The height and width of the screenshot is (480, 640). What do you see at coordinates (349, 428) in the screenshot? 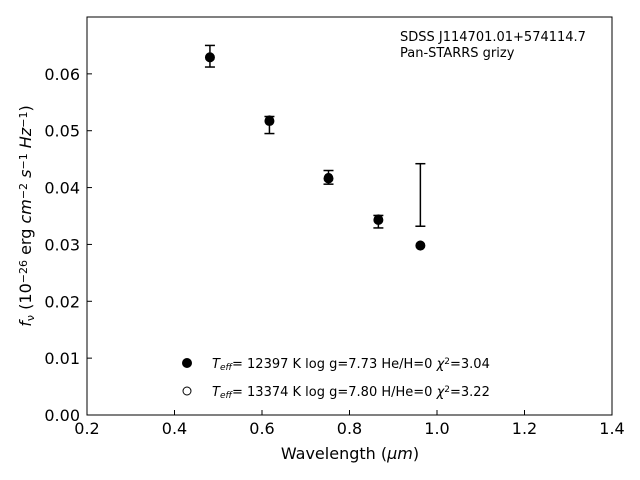
I see `x-tick-label: 0.8` at bounding box center [349, 428].